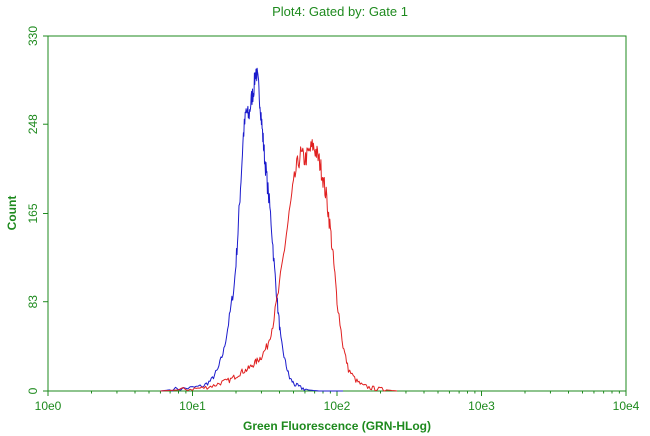  Describe the element at coordinates (33, 213) in the screenshot. I see `y-tick-label: 165` at that location.